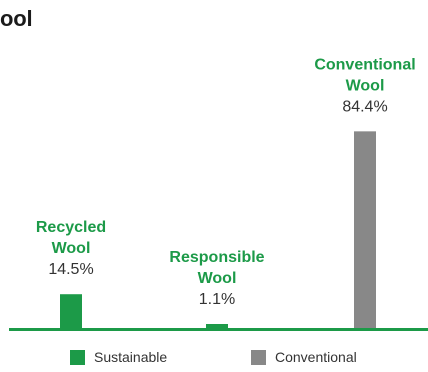 This screenshot has width=428, height=372. I want to click on value-label-responsible-wool: 1.1%, so click(217, 299).